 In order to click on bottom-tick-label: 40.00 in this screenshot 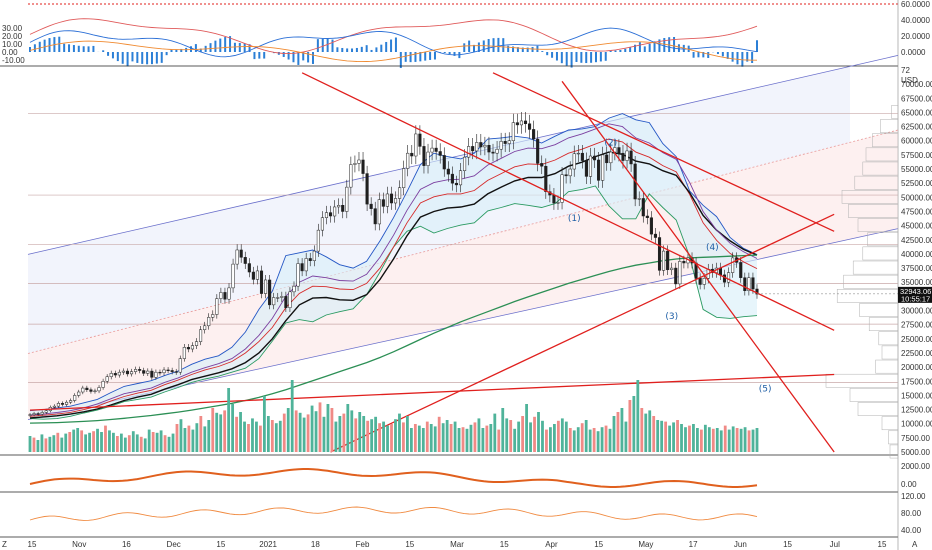, I will do `click(911, 530)`.